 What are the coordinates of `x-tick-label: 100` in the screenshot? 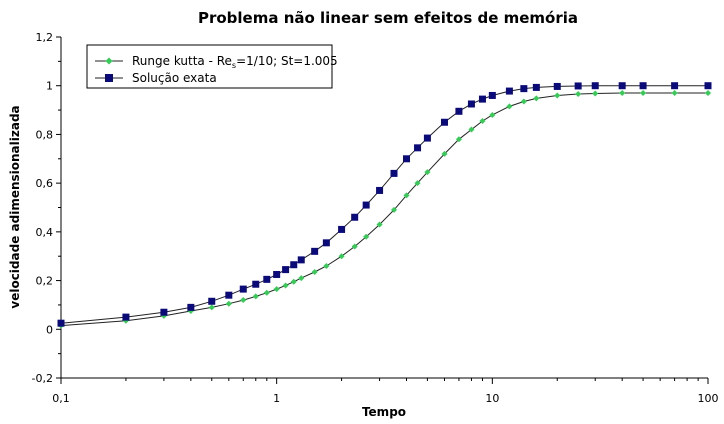 It's located at (708, 398).